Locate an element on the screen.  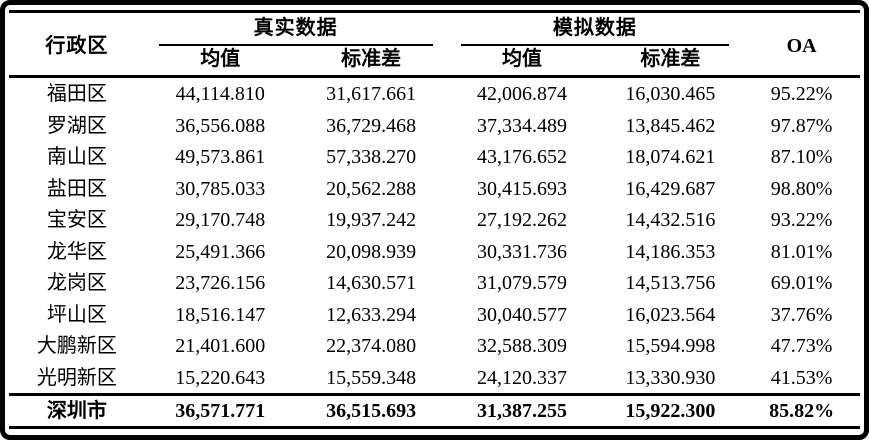
total-sim-mean-cell: 31,387.255 is located at coordinates (522, 411).